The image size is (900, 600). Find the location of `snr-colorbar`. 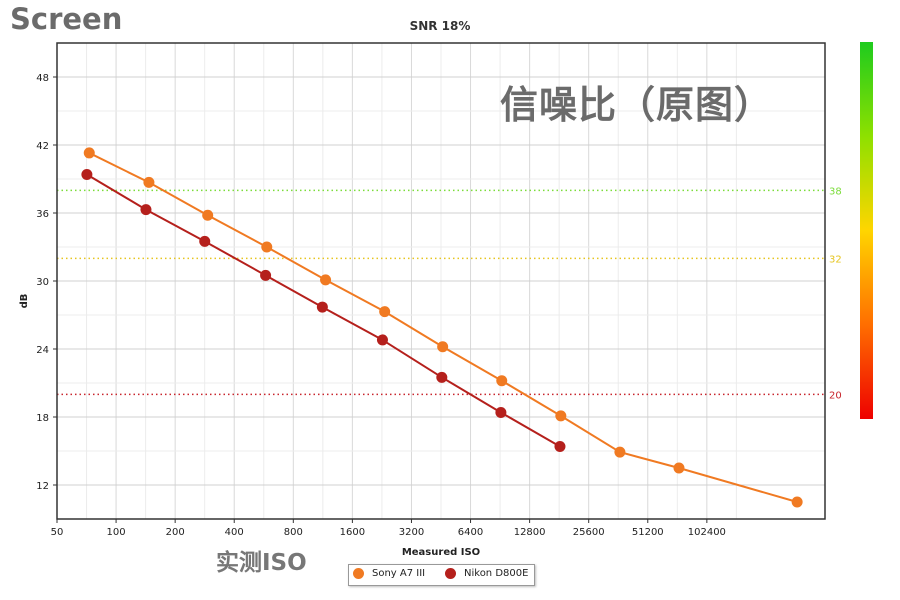

snr-colorbar is located at coordinates (866, 230).